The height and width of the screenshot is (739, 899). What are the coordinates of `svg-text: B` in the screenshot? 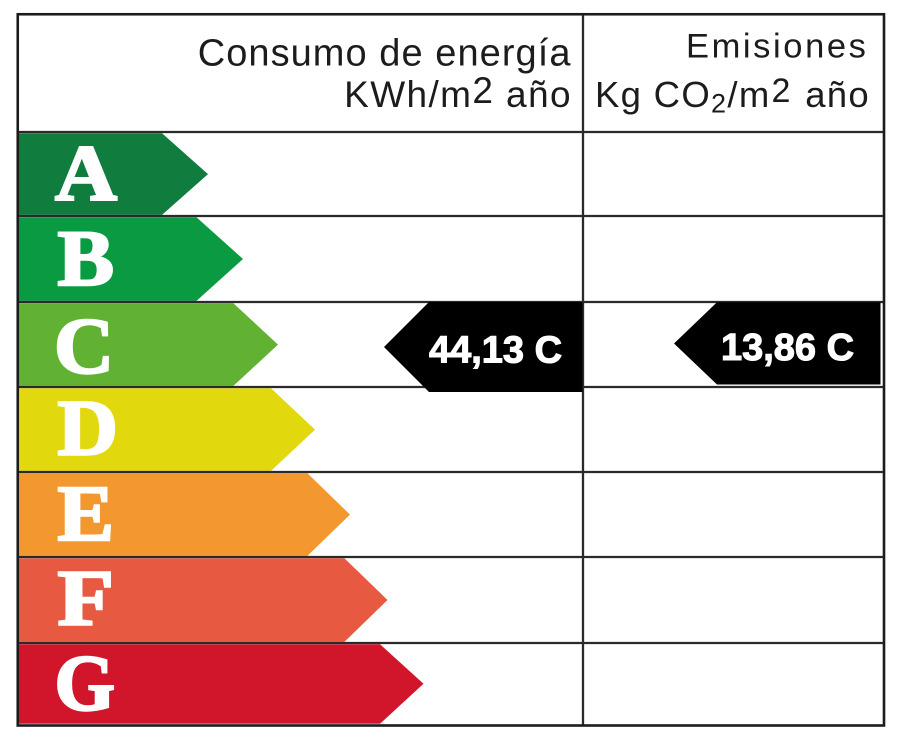 It's located at (86, 259).